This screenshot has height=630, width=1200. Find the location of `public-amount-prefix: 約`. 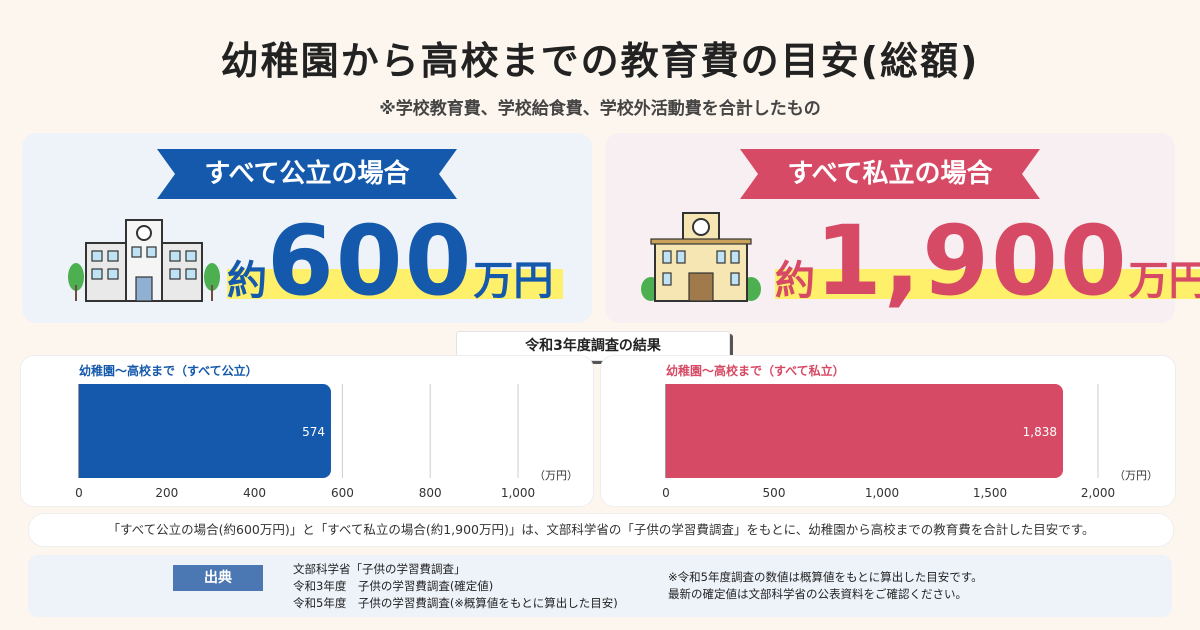

public-amount-prefix: 約 is located at coordinates (247, 281).